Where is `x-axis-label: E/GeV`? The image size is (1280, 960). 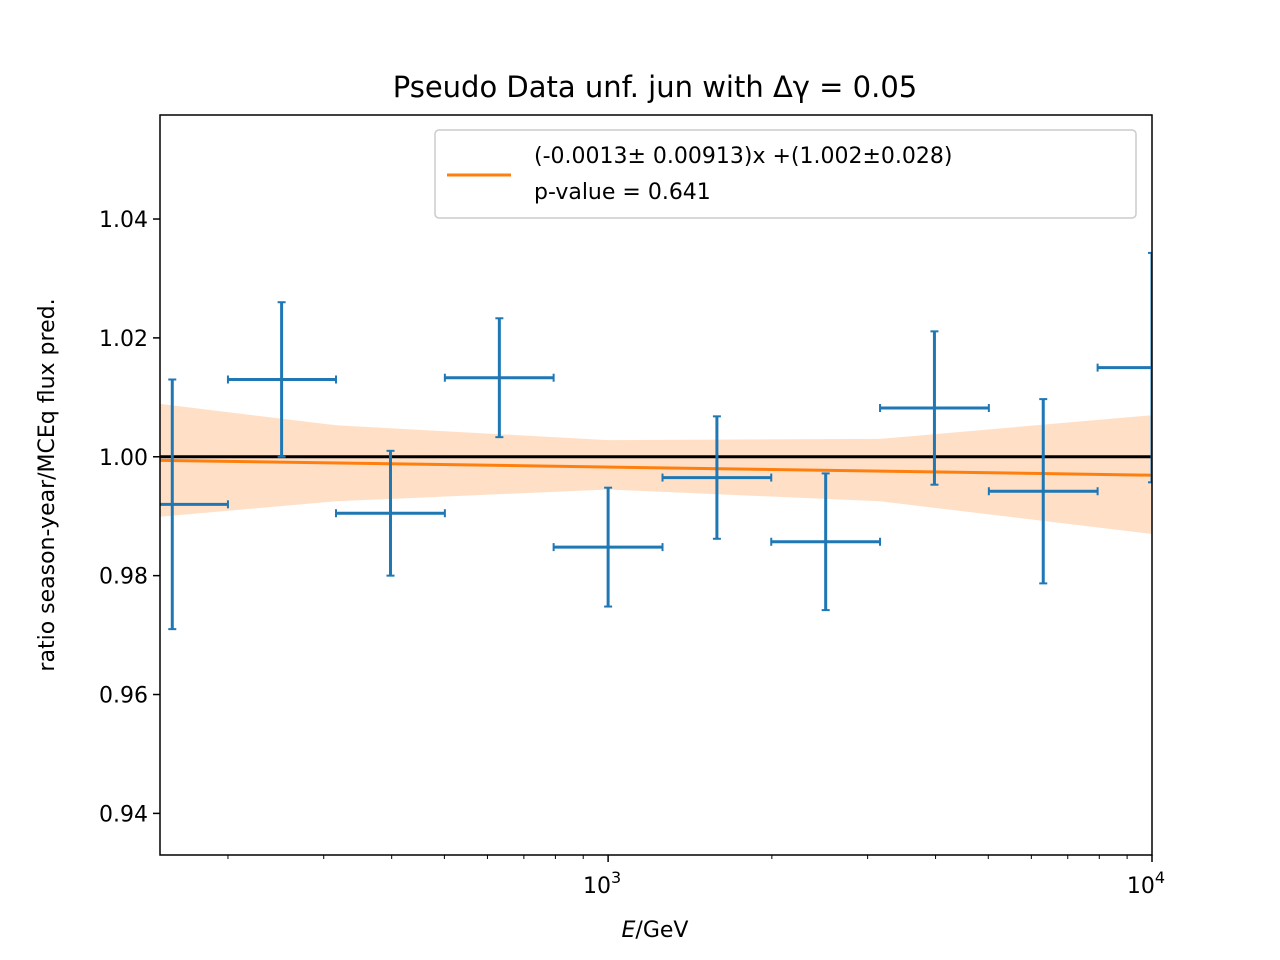
x-axis-label: E/GeV is located at coordinates (655, 930).